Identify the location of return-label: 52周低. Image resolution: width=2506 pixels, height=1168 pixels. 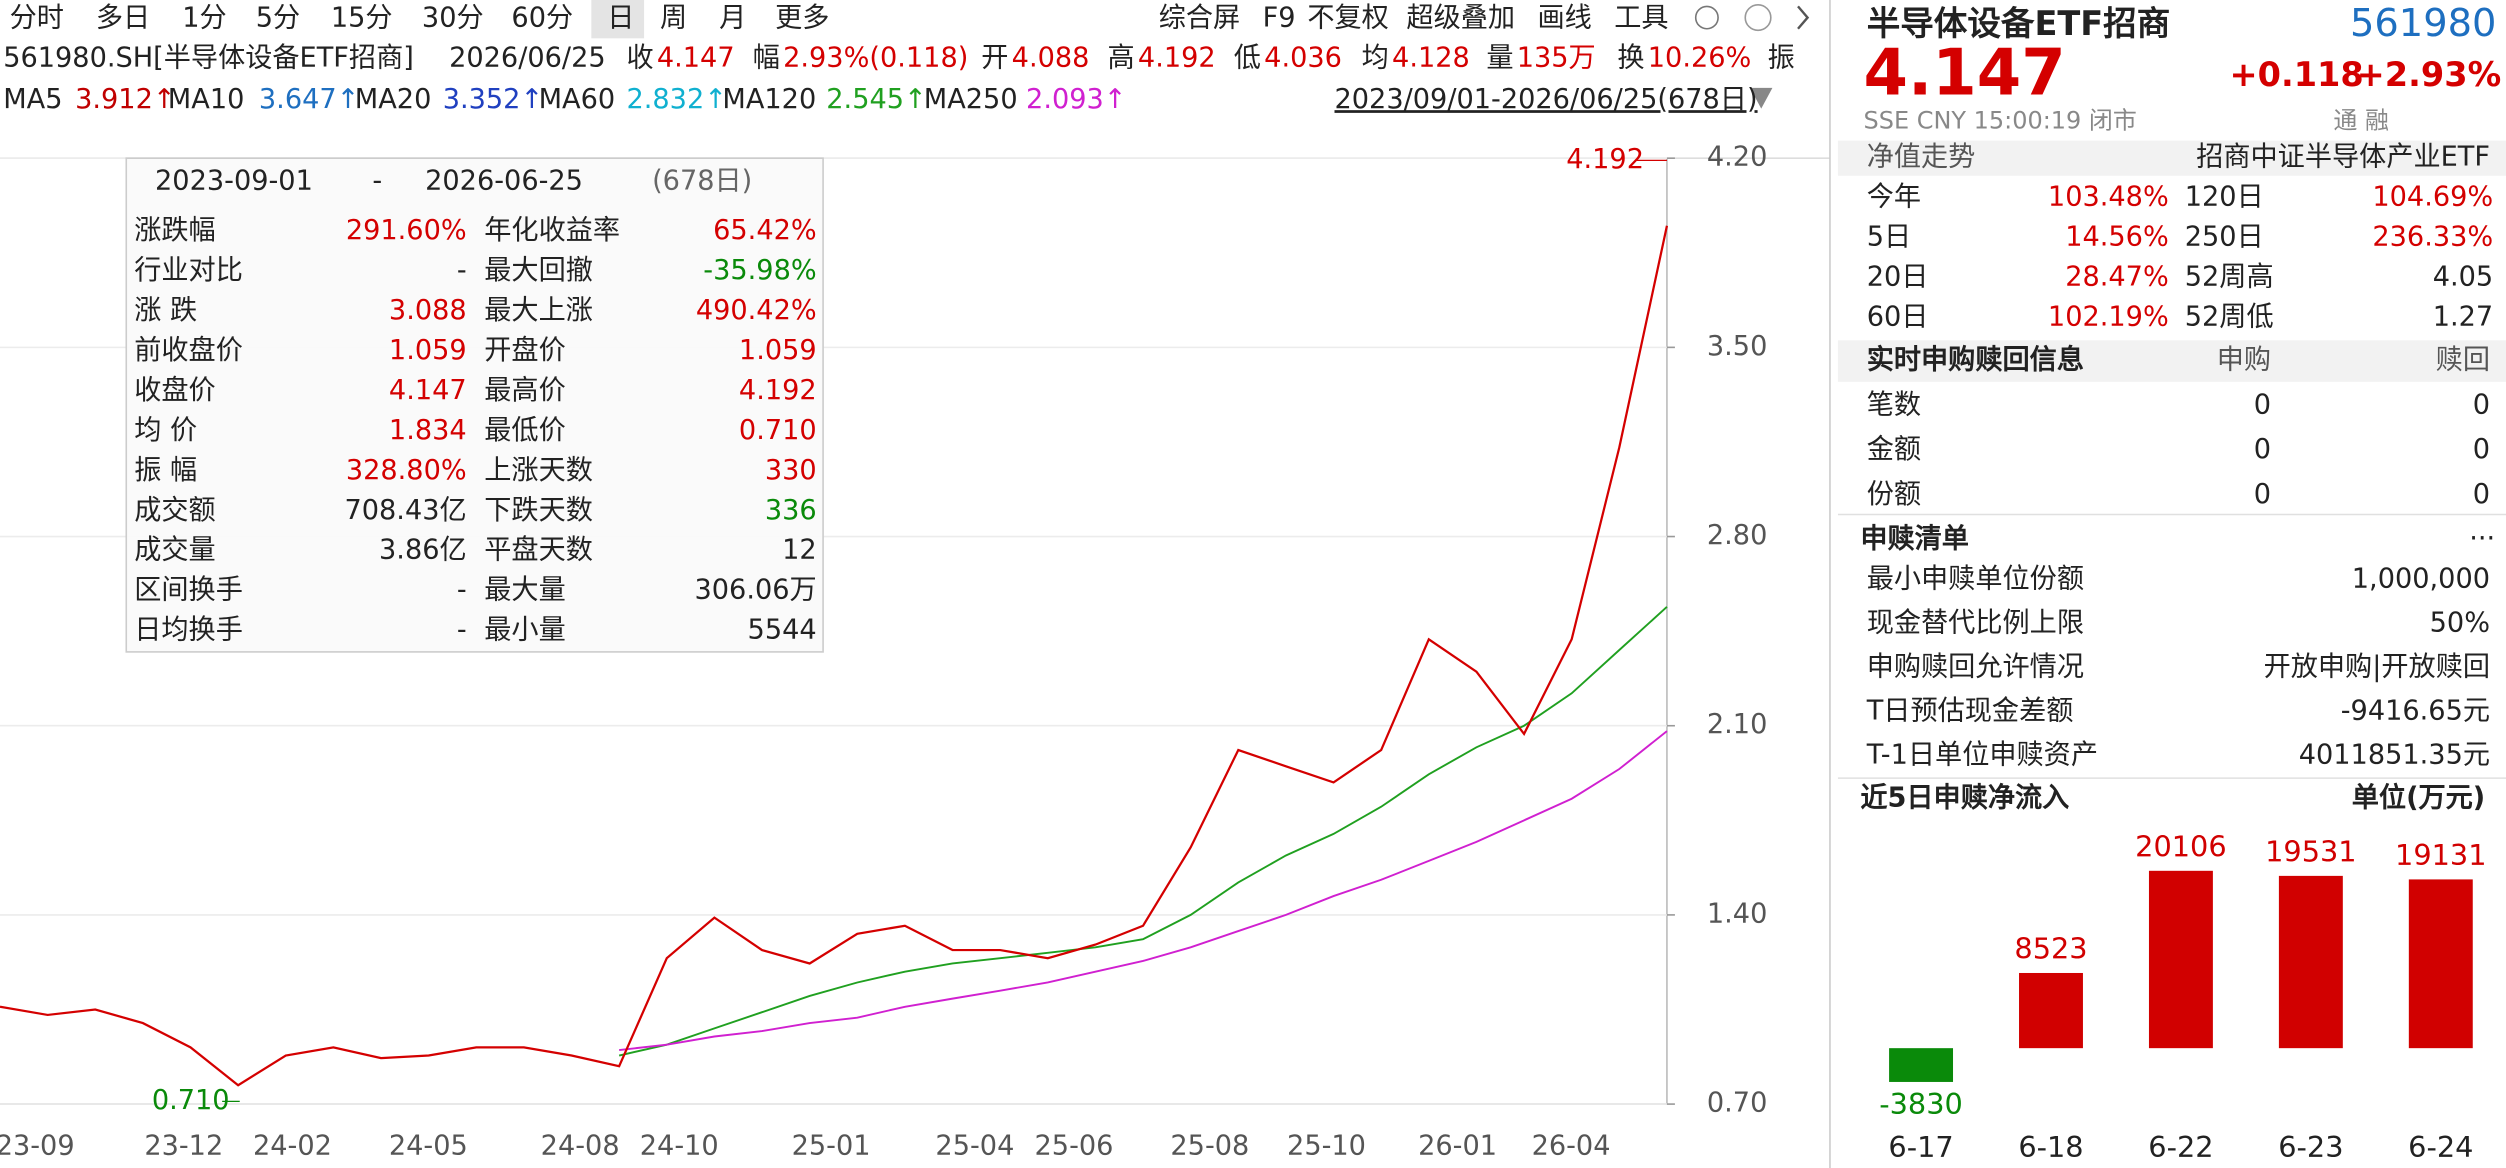
(2229, 316).